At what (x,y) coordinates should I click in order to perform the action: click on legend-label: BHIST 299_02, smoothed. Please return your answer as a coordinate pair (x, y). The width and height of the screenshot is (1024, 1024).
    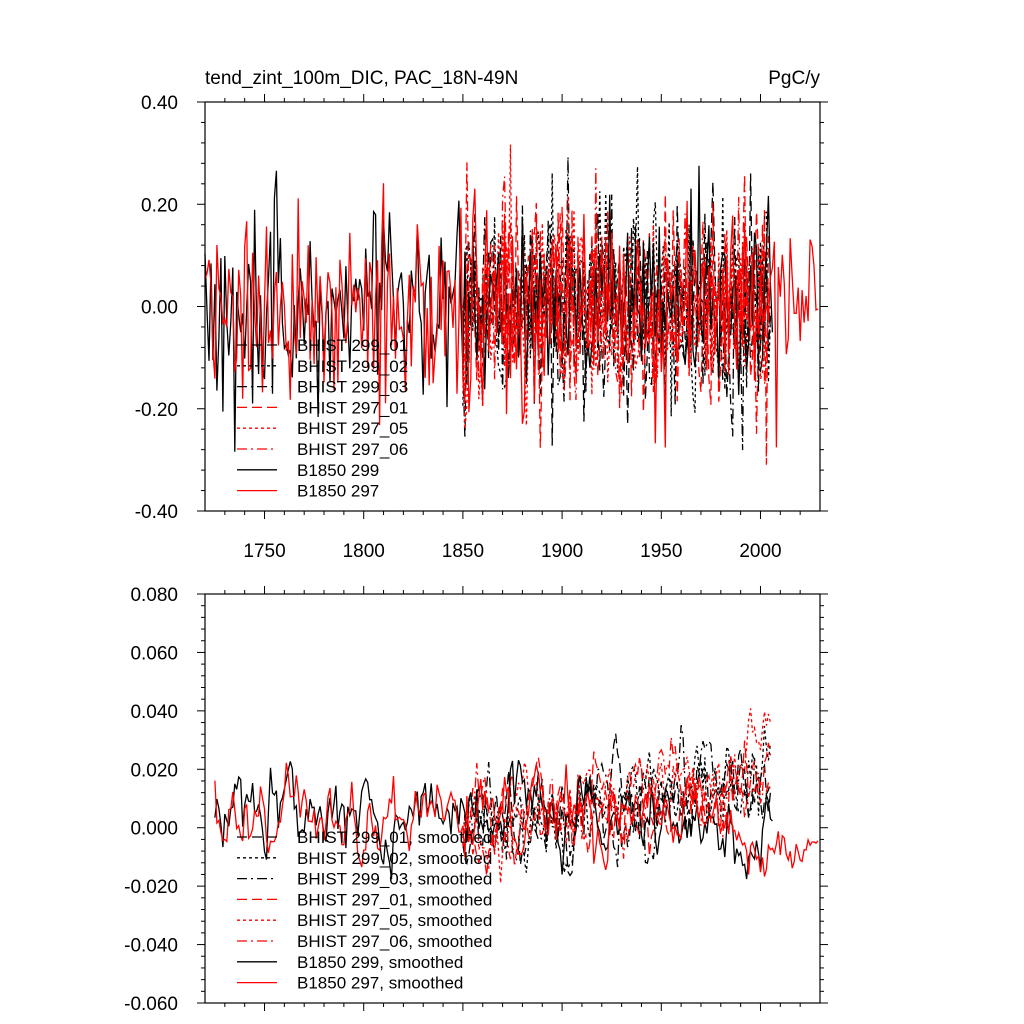
    Looking at the image, I should click on (394, 858).